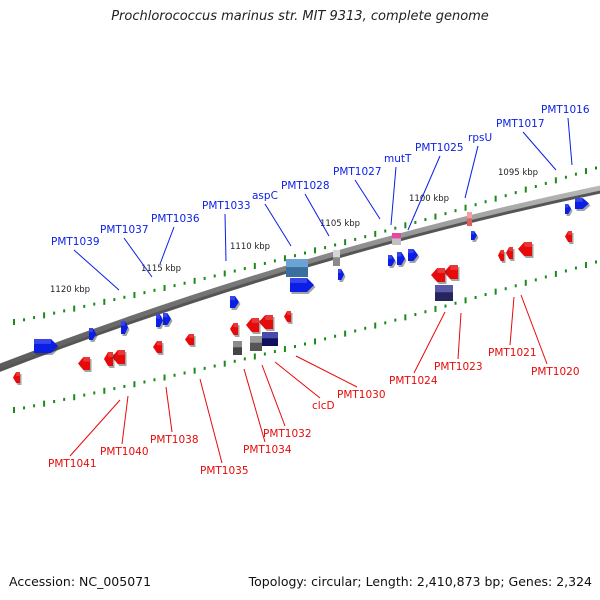 The width and height of the screenshot is (600, 600). I want to click on forward-gene-label: PMT1017, so click(520, 124).